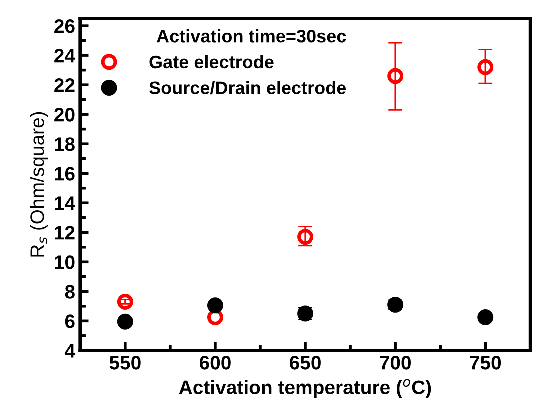 The image size is (536, 415). I want to click on y-tick-label: 26, so click(64, 27).